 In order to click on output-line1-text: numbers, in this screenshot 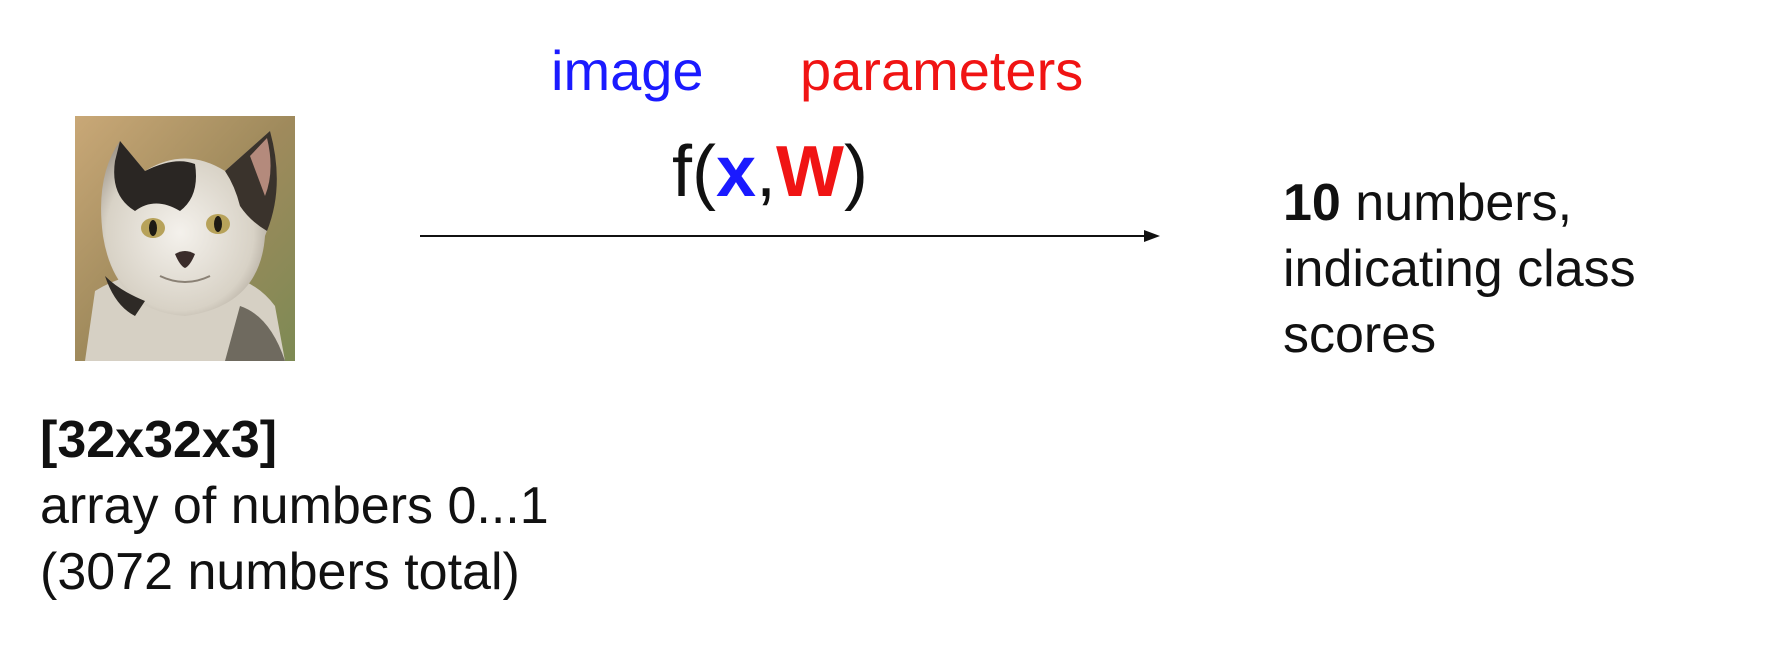, I will do `click(1456, 203)`.